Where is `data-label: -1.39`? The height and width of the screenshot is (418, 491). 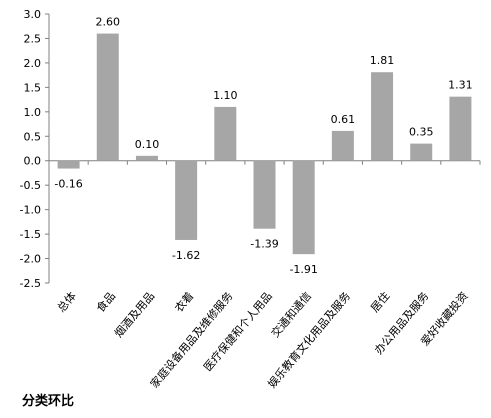
data-label: -1.39 is located at coordinates (264, 244).